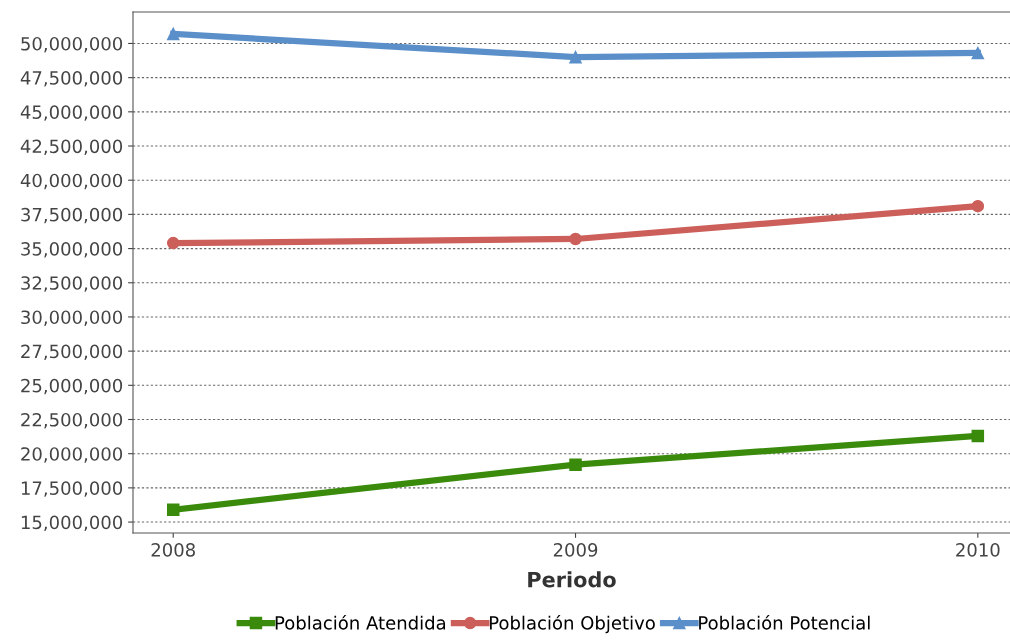  I want to click on y-tick-label: 15,000,000, so click(72, 523).